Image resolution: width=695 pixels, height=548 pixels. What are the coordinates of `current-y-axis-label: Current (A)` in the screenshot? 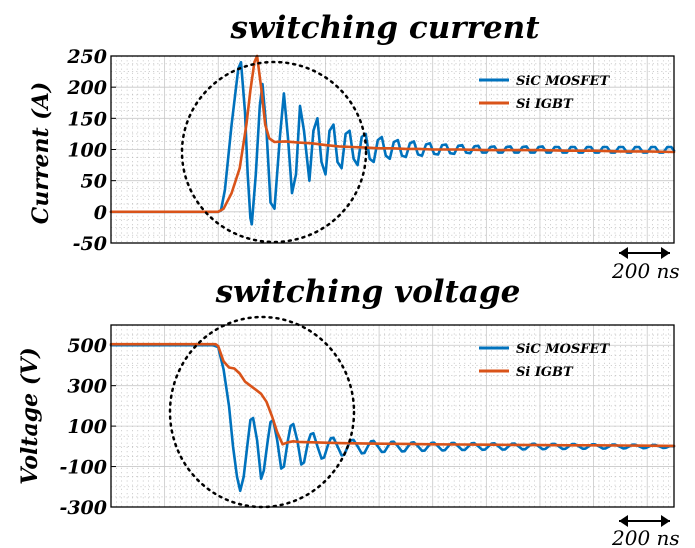 It's located at (41, 153).